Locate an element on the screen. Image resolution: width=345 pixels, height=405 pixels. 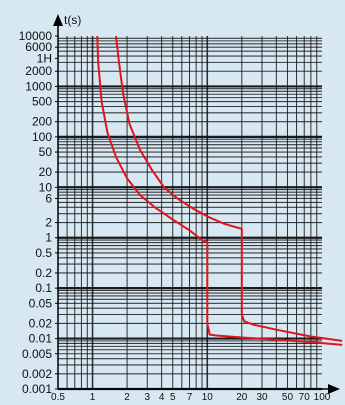
x-tick-label: 100 is located at coordinates (322, 396).